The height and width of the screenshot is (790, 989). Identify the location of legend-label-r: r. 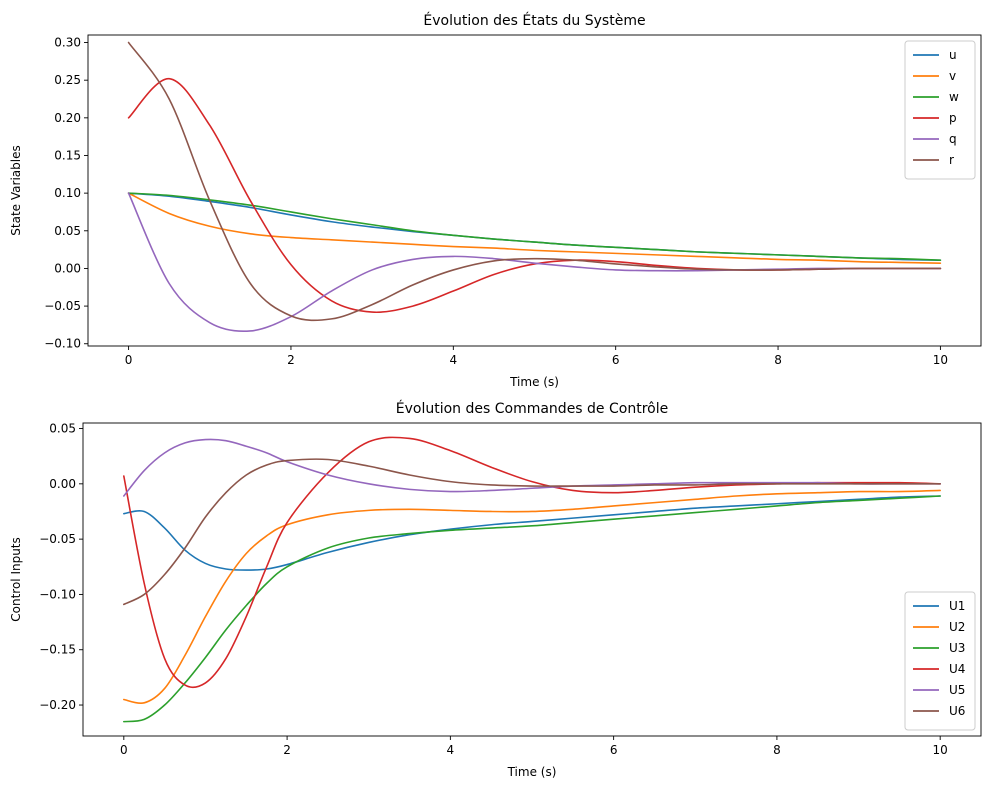
(951, 160).